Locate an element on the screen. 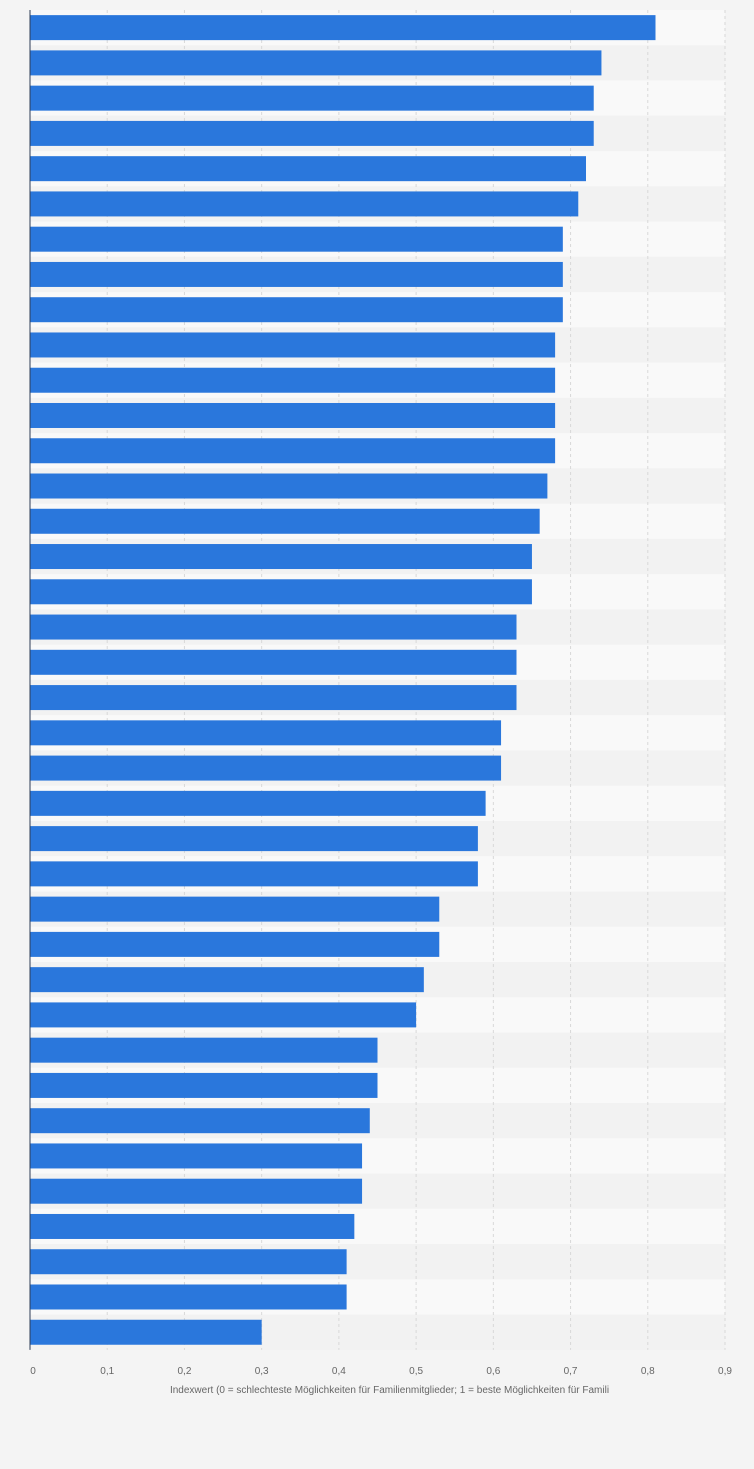  x-tick-label: 0,5 is located at coordinates (416, 1371).